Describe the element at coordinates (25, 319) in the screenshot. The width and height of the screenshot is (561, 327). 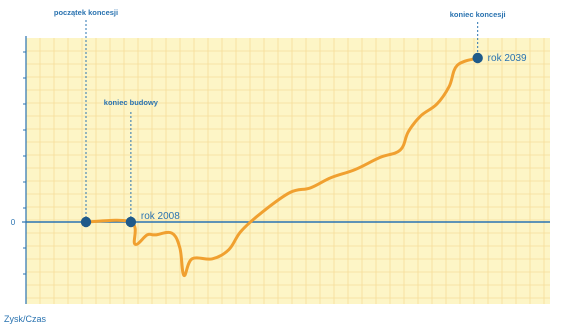
I see `y-axis-label: Zysk/Czas` at that location.